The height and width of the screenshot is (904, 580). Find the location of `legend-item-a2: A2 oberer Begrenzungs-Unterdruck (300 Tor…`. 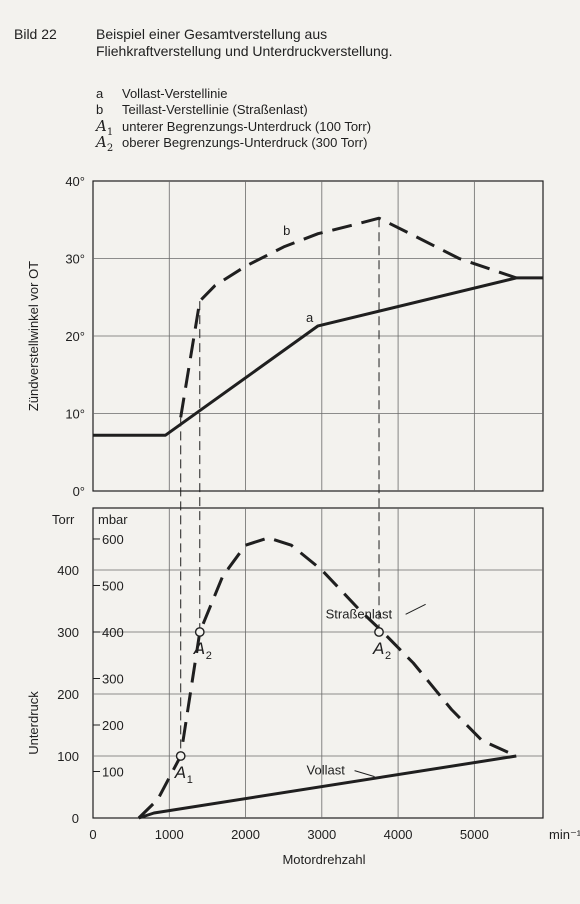

legend-item-a2: A2 oberer Begrenzungs-Unterdruck (300 Tor… is located at coordinates (233, 144).